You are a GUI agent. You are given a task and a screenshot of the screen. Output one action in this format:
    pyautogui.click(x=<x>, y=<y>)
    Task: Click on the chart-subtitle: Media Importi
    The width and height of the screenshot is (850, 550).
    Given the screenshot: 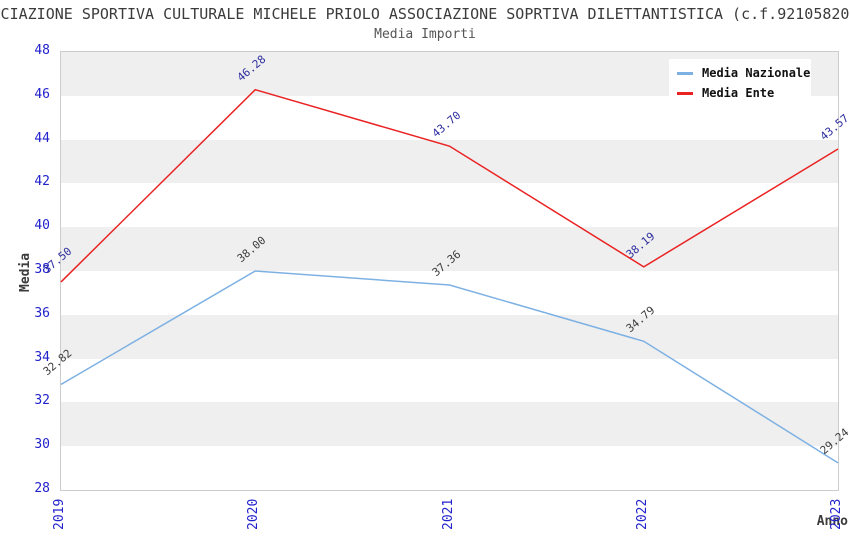 What is the action you would take?
    pyautogui.click(x=425, y=34)
    